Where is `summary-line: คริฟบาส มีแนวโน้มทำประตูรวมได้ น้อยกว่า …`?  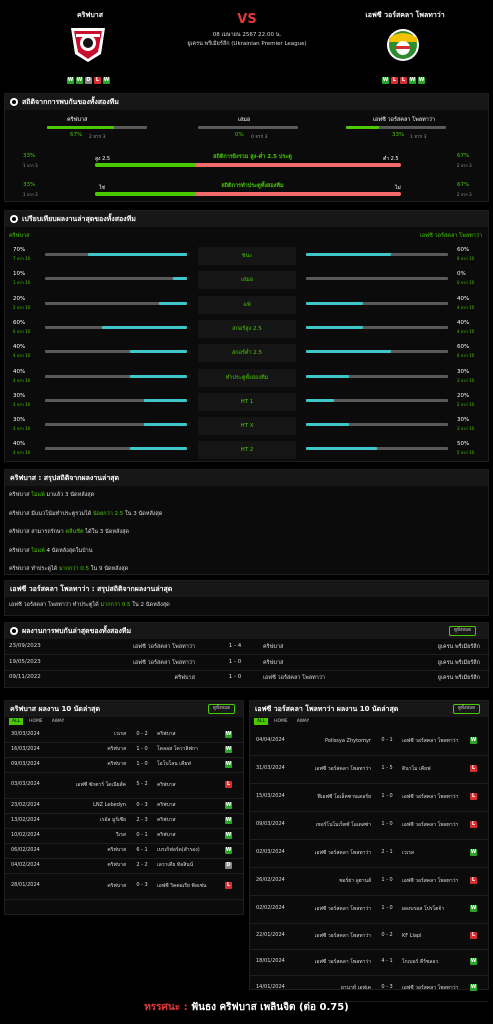
summary-line: คริฟบาส มีแนวโน้มทำประตูรวมได้ น้อยกว่า … is located at coordinates (85, 514).